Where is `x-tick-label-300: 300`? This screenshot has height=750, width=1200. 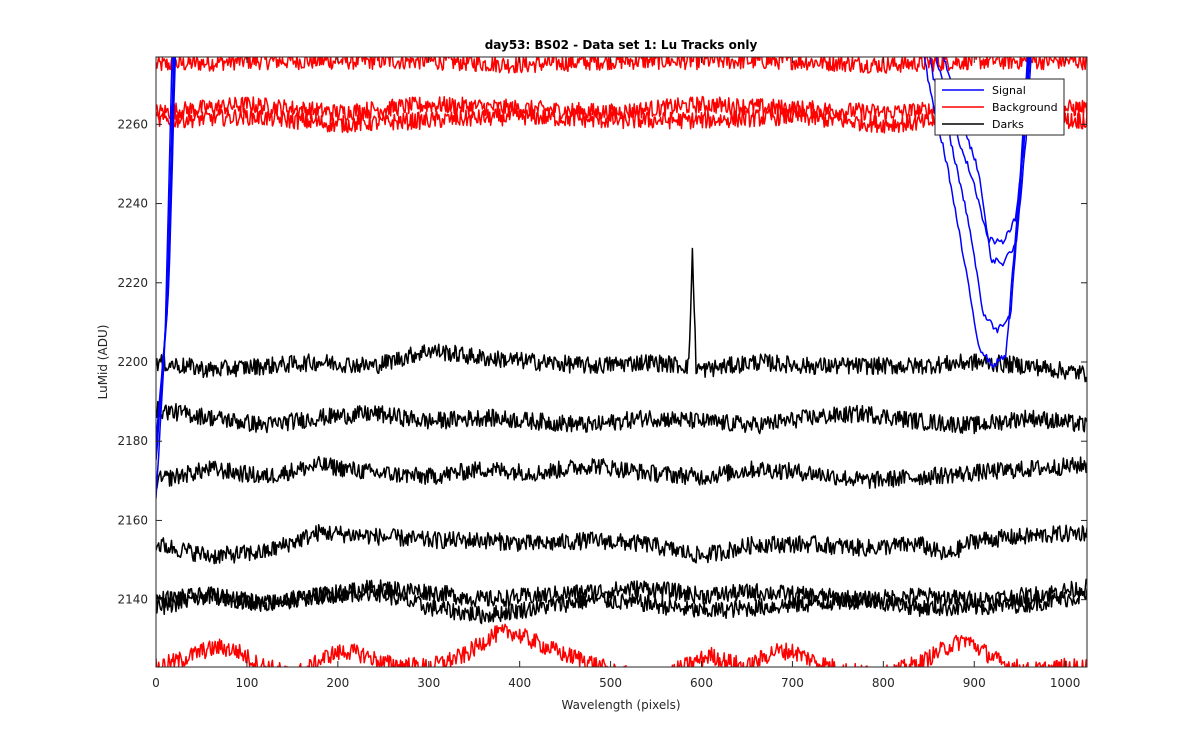
x-tick-label-300: 300 is located at coordinates (428, 683).